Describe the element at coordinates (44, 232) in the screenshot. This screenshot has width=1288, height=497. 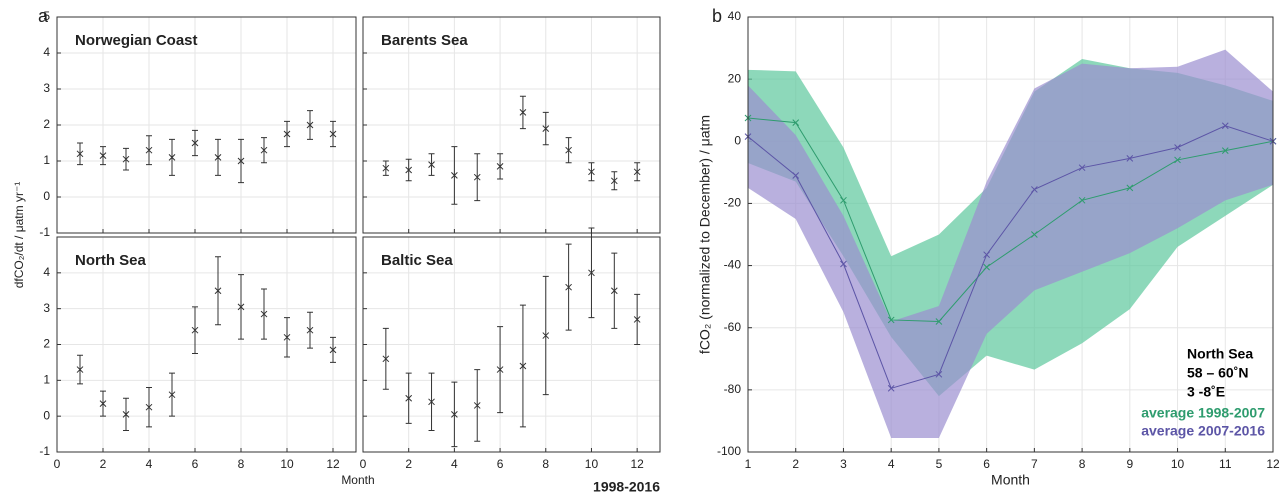
I see `y-tick-label: -1` at that location.